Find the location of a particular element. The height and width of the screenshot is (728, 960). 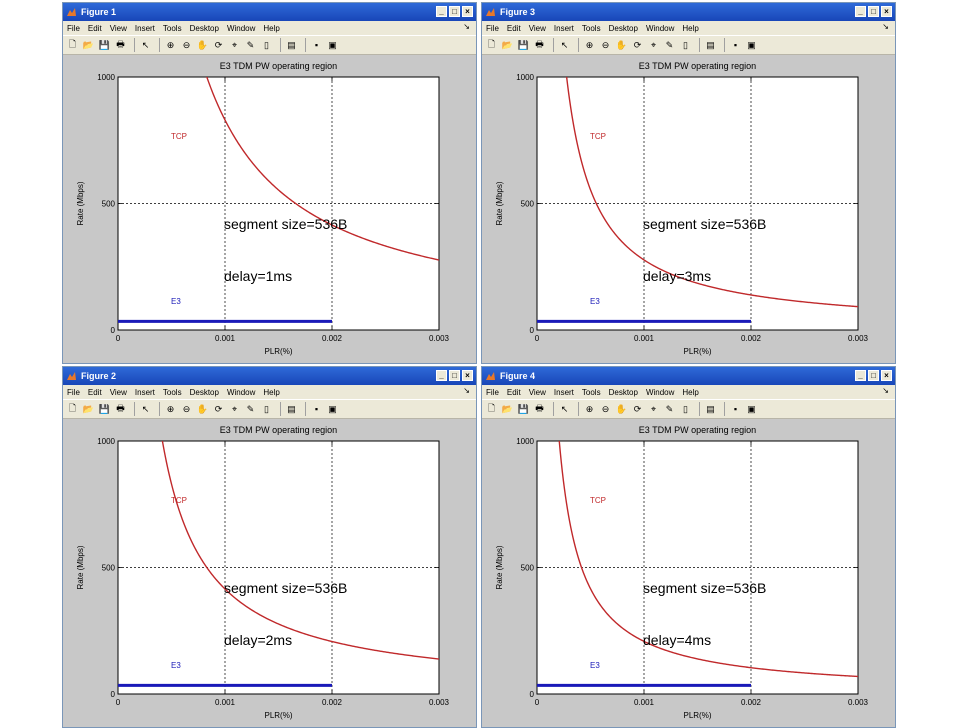

window-titlebar: Figure 1 _ □ × is located at coordinates (269, 12).